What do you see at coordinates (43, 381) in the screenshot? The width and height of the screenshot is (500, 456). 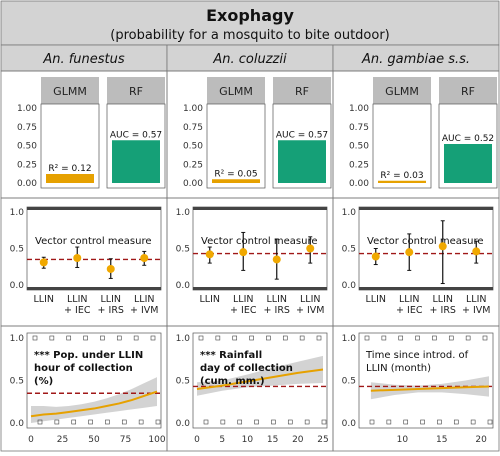 I see `cov-annotation: (%)` at bounding box center [43, 381].